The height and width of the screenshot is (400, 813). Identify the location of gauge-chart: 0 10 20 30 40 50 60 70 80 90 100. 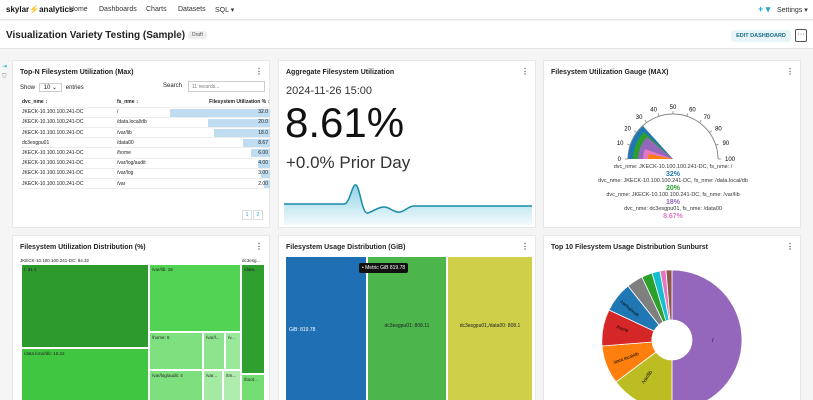
(676, 134).